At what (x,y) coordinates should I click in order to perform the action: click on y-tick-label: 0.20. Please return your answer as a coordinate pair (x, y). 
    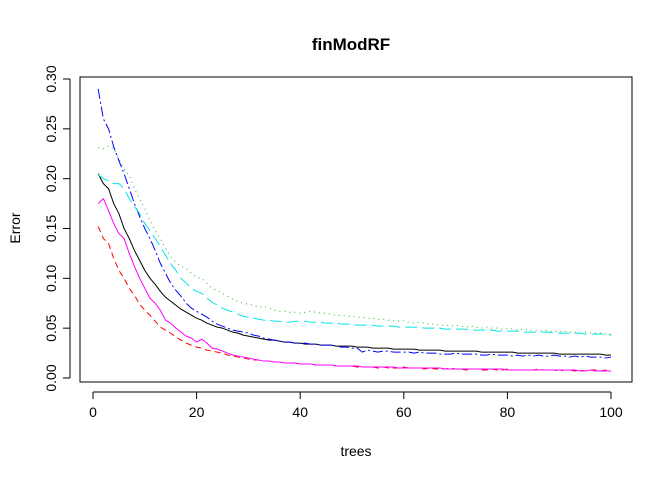
    Looking at the image, I should click on (51, 178).